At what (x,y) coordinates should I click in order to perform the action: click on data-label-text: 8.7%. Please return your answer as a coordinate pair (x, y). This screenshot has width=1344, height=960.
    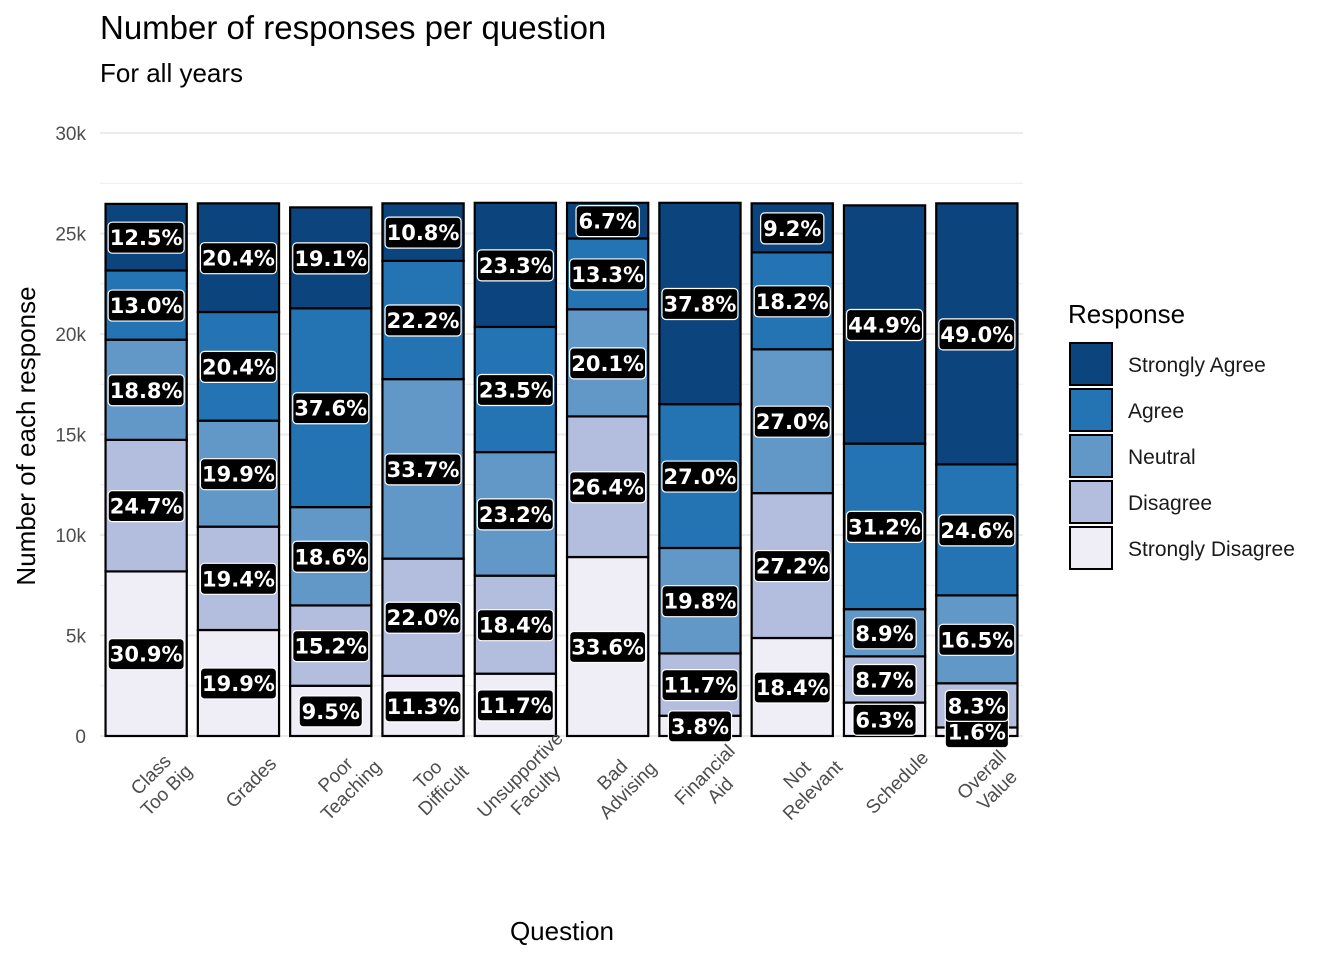
    Looking at the image, I should click on (884, 680).